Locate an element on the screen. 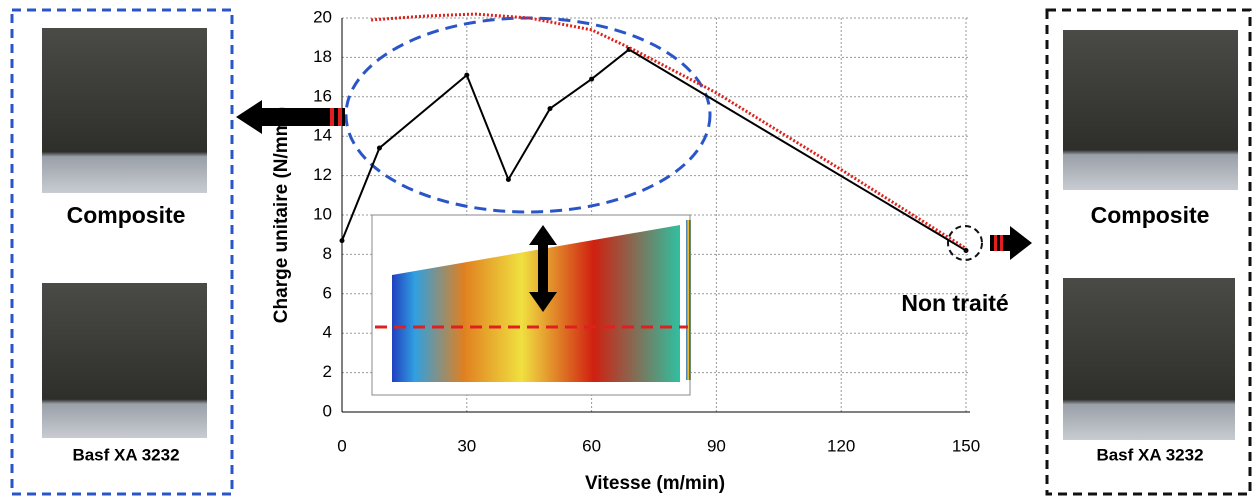 The image size is (1259, 504). x-axis-title: Vitesse (m/min) is located at coordinates (655, 483).